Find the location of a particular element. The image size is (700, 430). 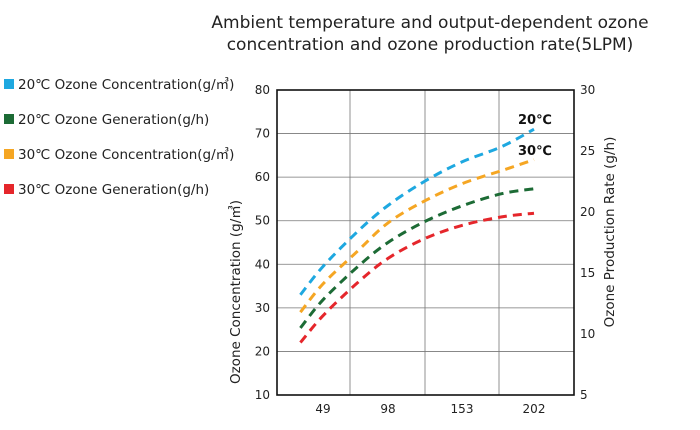

legend-label: 30℃ Ozone Generation(g/h) is located at coordinates (113, 190).